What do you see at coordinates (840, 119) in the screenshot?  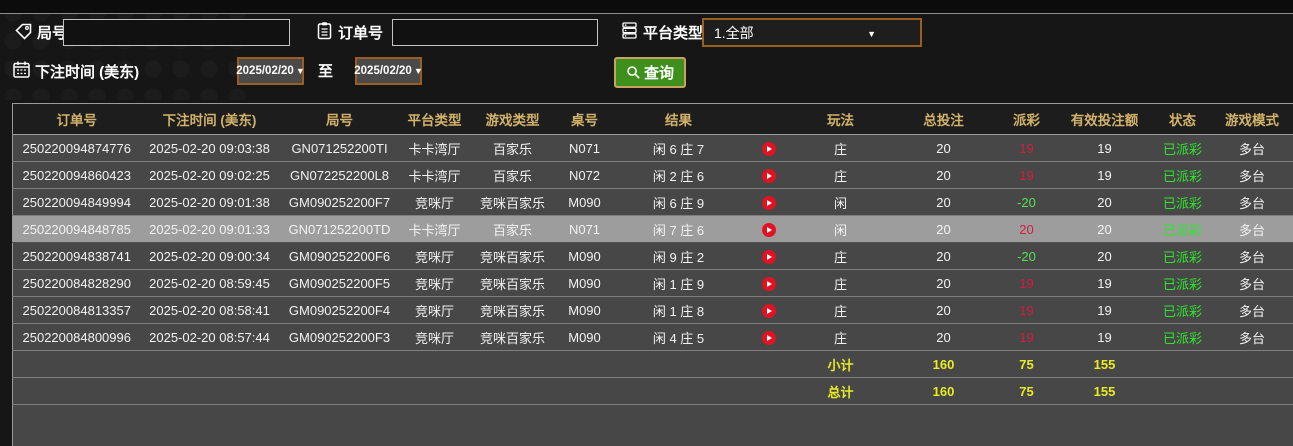 I see `header-play: 玩法` at bounding box center [840, 119].